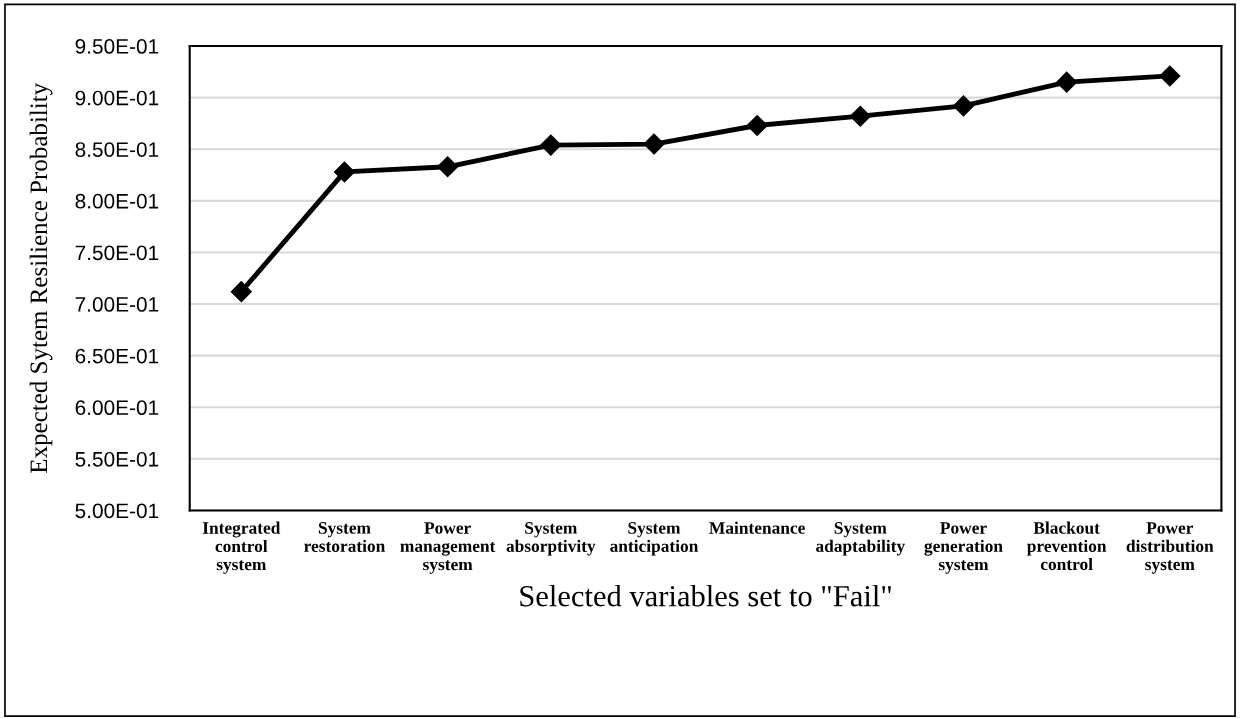 The height and width of the screenshot is (719, 1240). Describe the element at coordinates (117, 98) in the screenshot. I see `y-tick-label: 9.00E-01` at that location.